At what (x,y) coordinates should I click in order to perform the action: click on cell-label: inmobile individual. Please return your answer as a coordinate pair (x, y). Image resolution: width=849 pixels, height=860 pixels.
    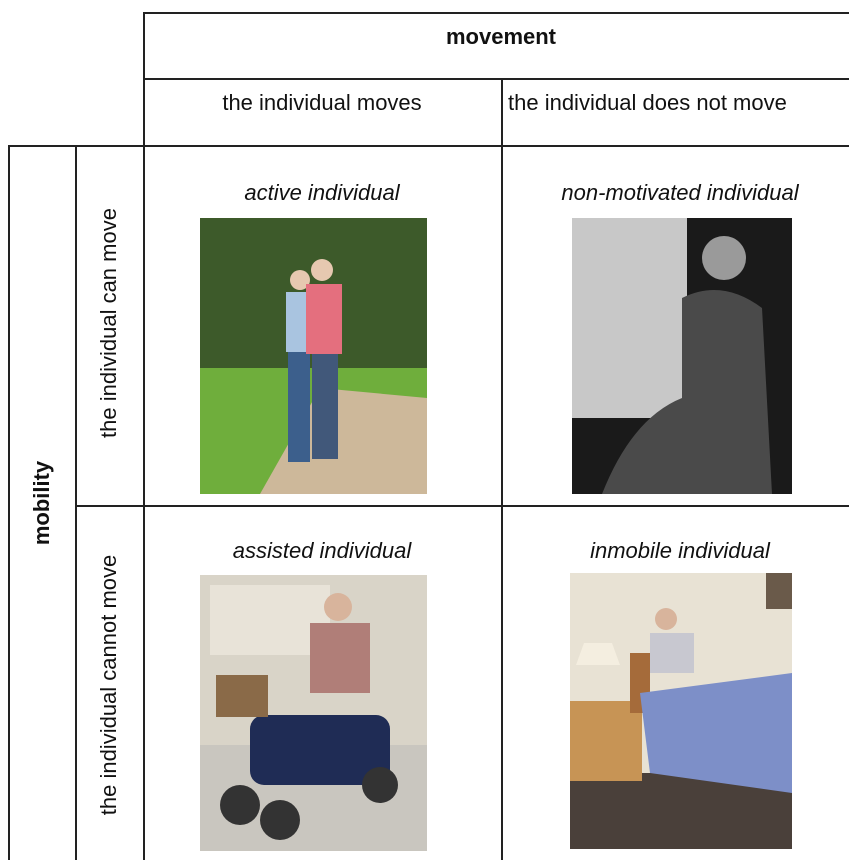
    Looking at the image, I should click on (680, 550).